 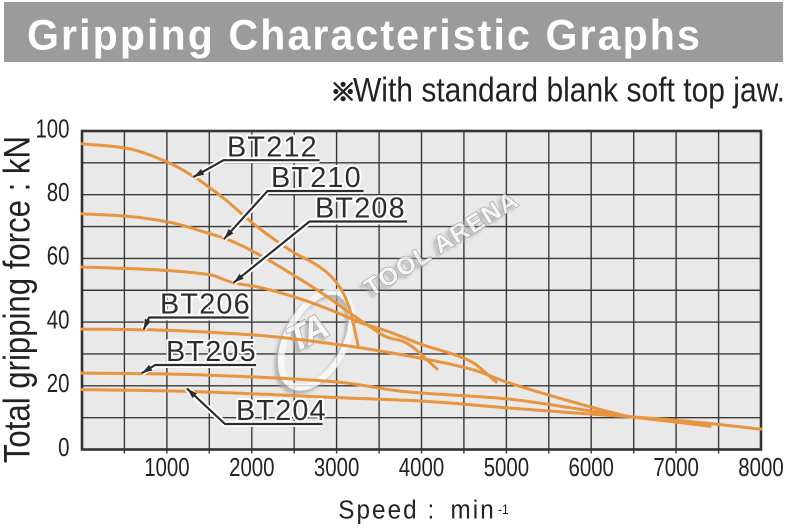 I want to click on svg-text:With standard blank soft top j: With standard blank soft top jaw., so click(x=569, y=90).